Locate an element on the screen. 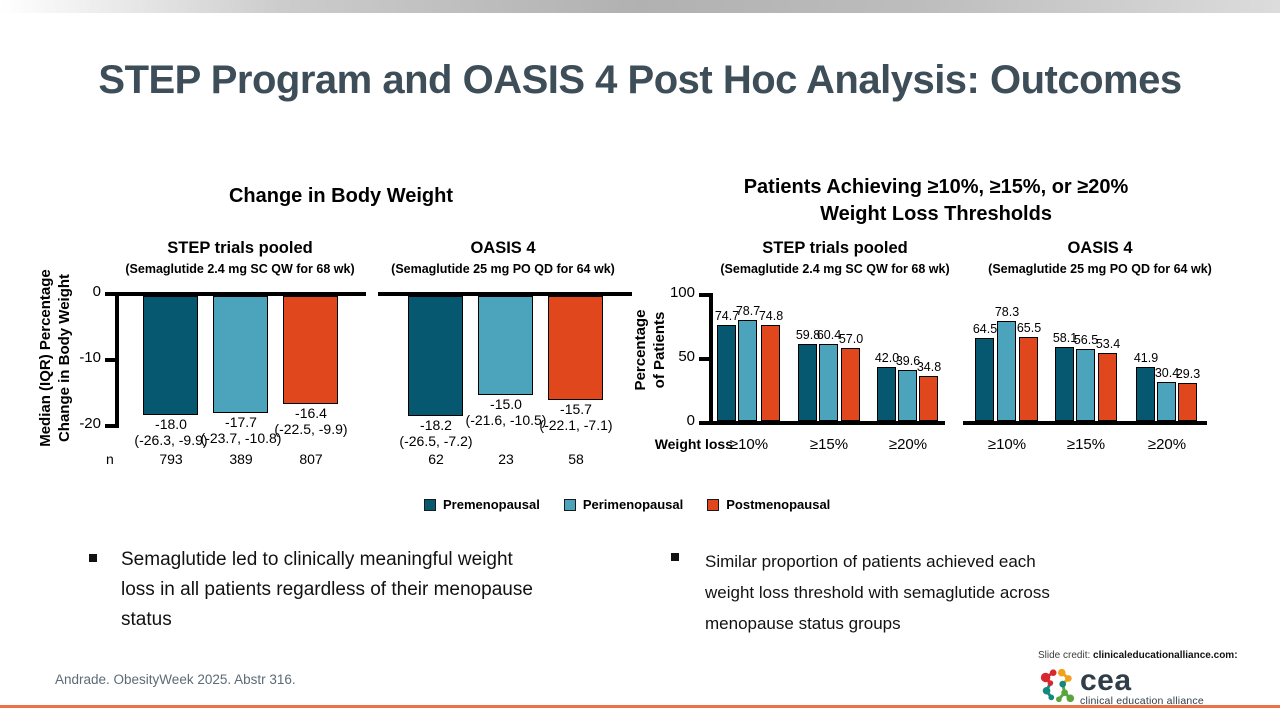 The height and width of the screenshot is (720, 1280). threshold-label: ≥20% is located at coordinates (1167, 444).